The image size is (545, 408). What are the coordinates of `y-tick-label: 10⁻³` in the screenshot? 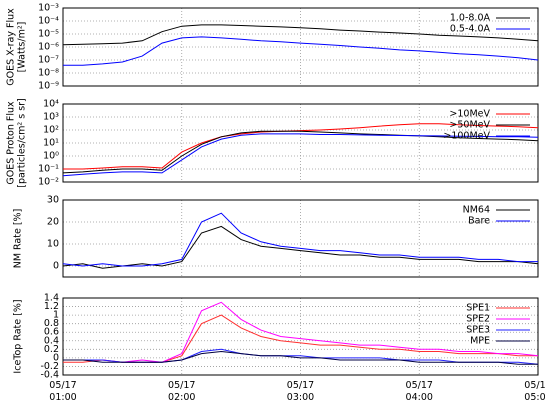 It's located at (48, 8).